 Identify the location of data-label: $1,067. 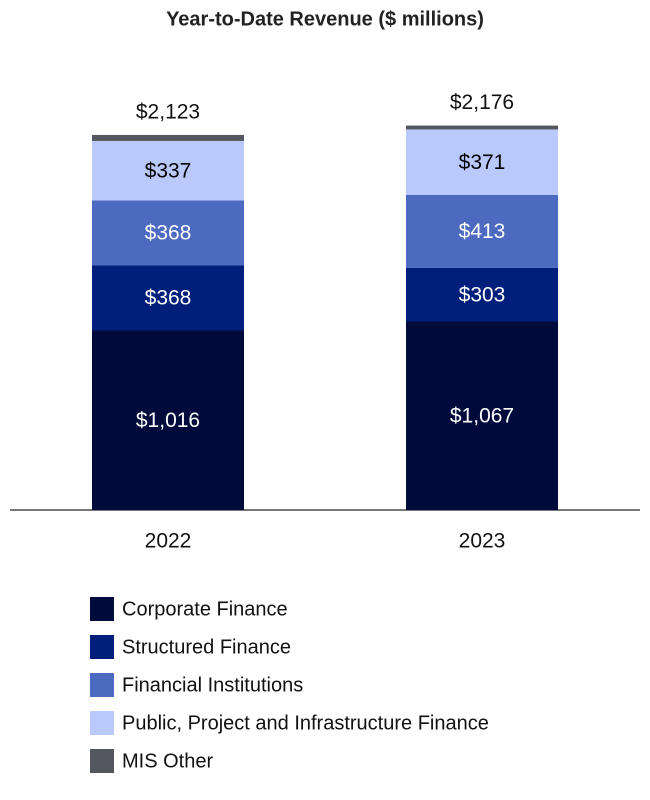
(482, 415).